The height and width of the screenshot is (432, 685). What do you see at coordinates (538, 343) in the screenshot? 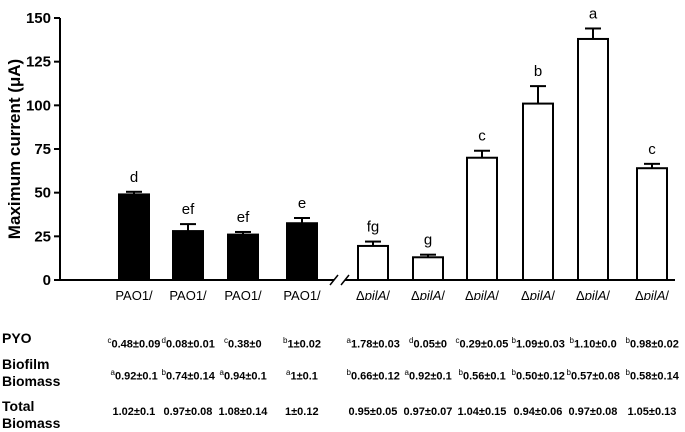
I see `table-cell: b1.09±0.03` at bounding box center [538, 343].